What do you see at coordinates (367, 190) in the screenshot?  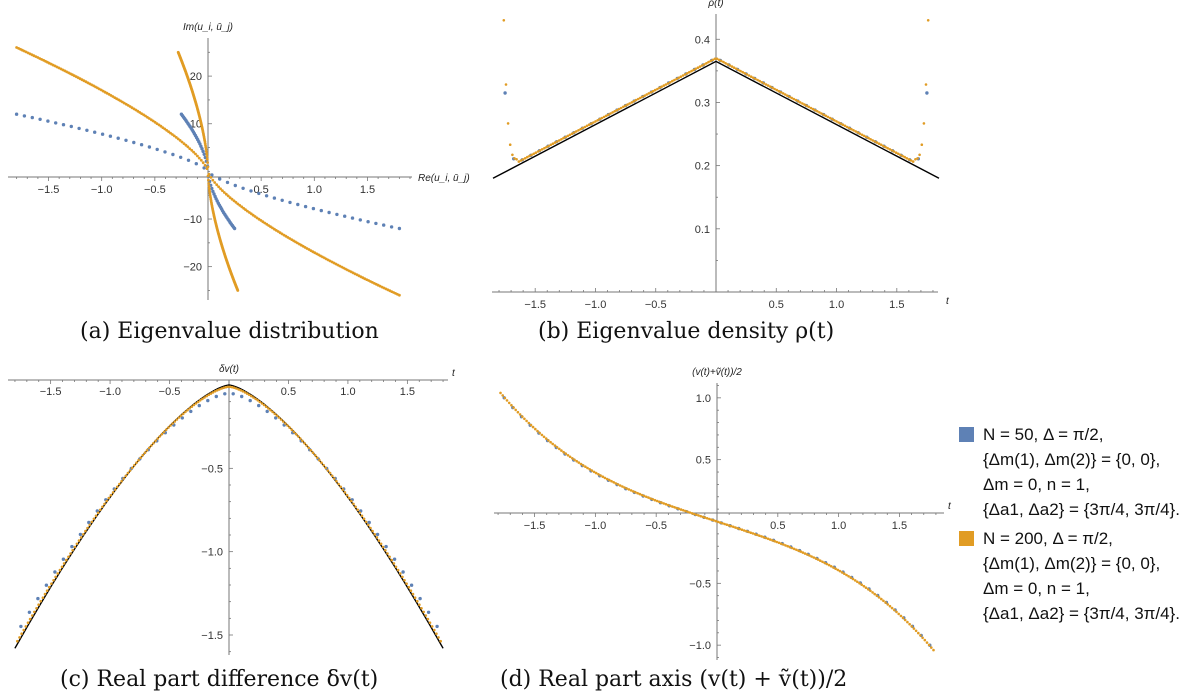 I see `x-tick-label: 1.5` at bounding box center [367, 190].